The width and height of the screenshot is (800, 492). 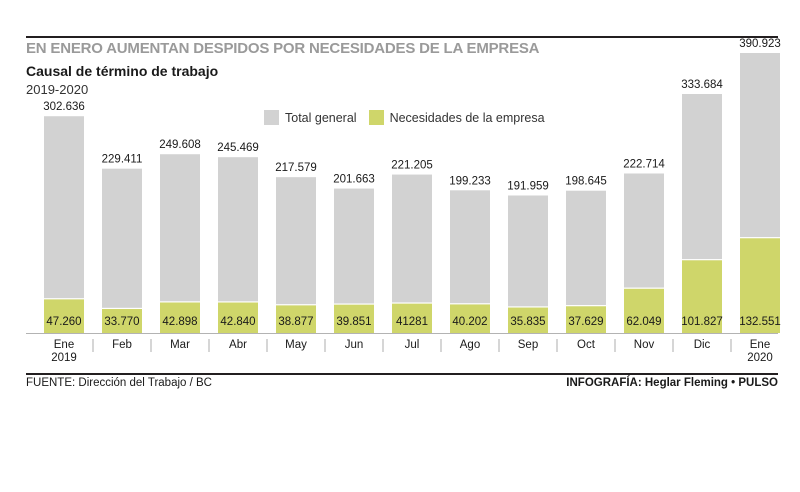 I want to click on x-tick-label-year: 2019, so click(x=64, y=358).